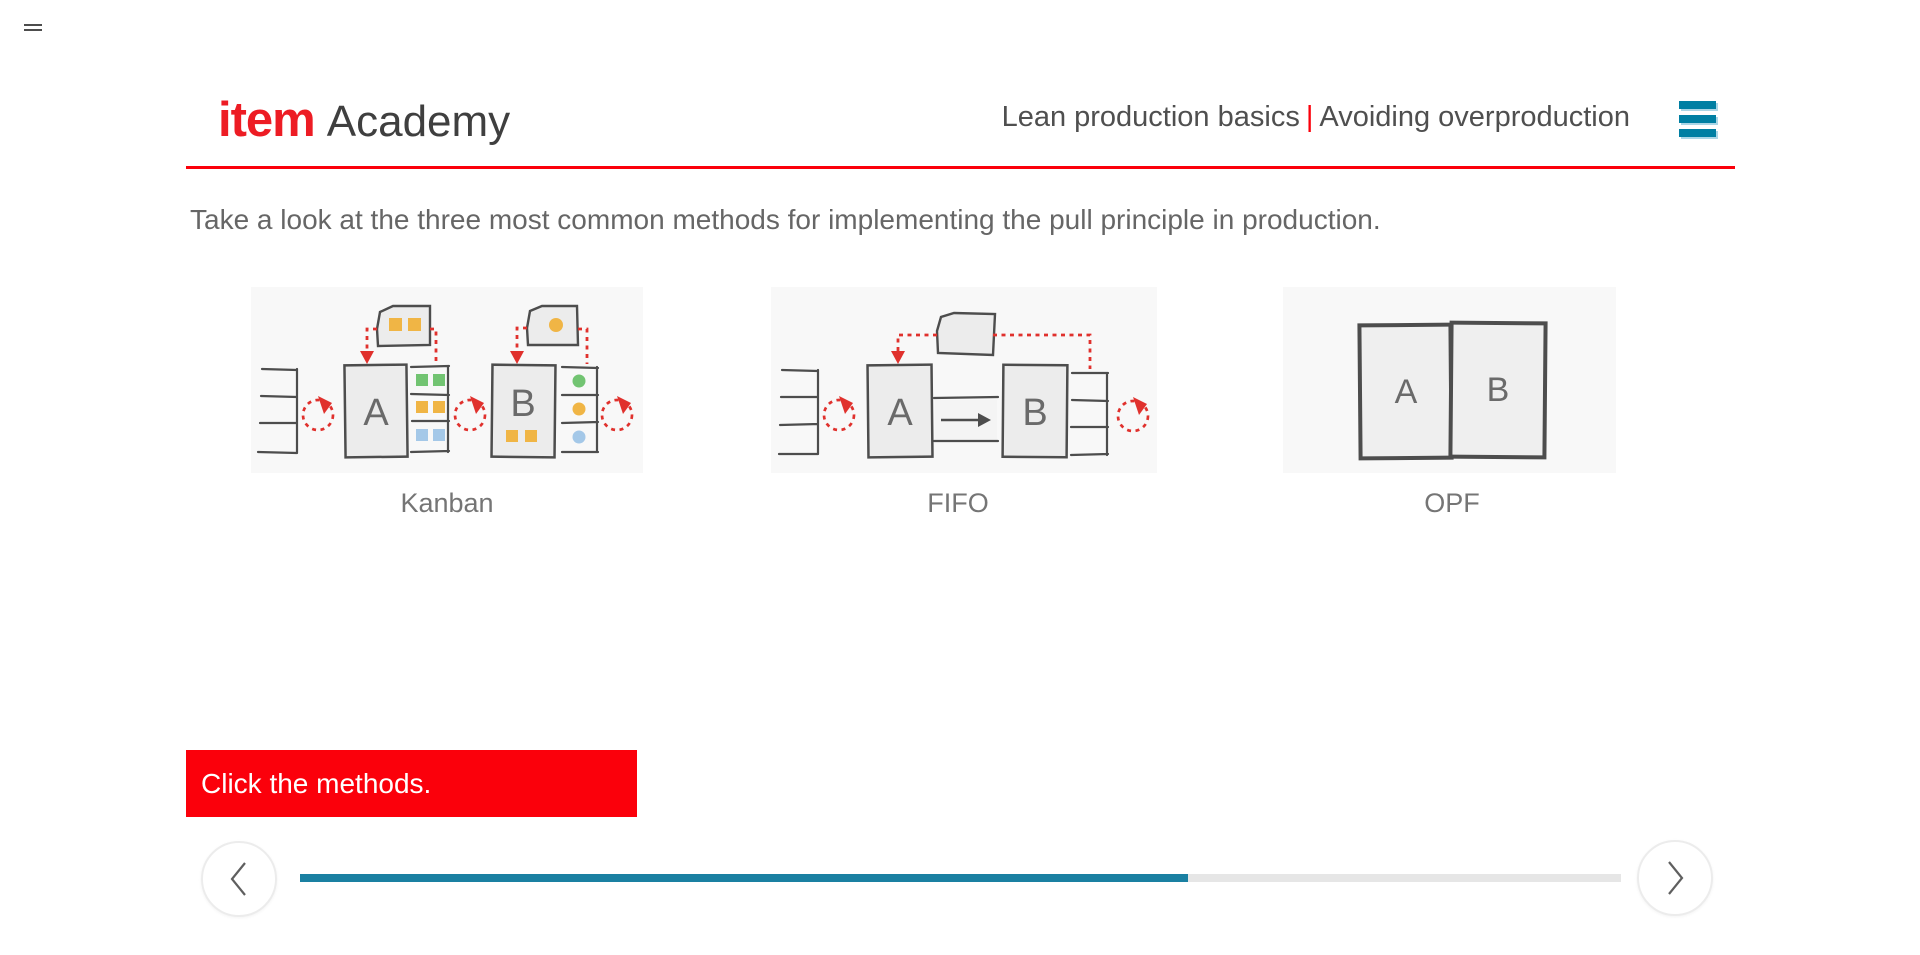  Describe the element at coordinates (447, 380) in the screenshot. I see `kanban-diagram: A B` at that location.